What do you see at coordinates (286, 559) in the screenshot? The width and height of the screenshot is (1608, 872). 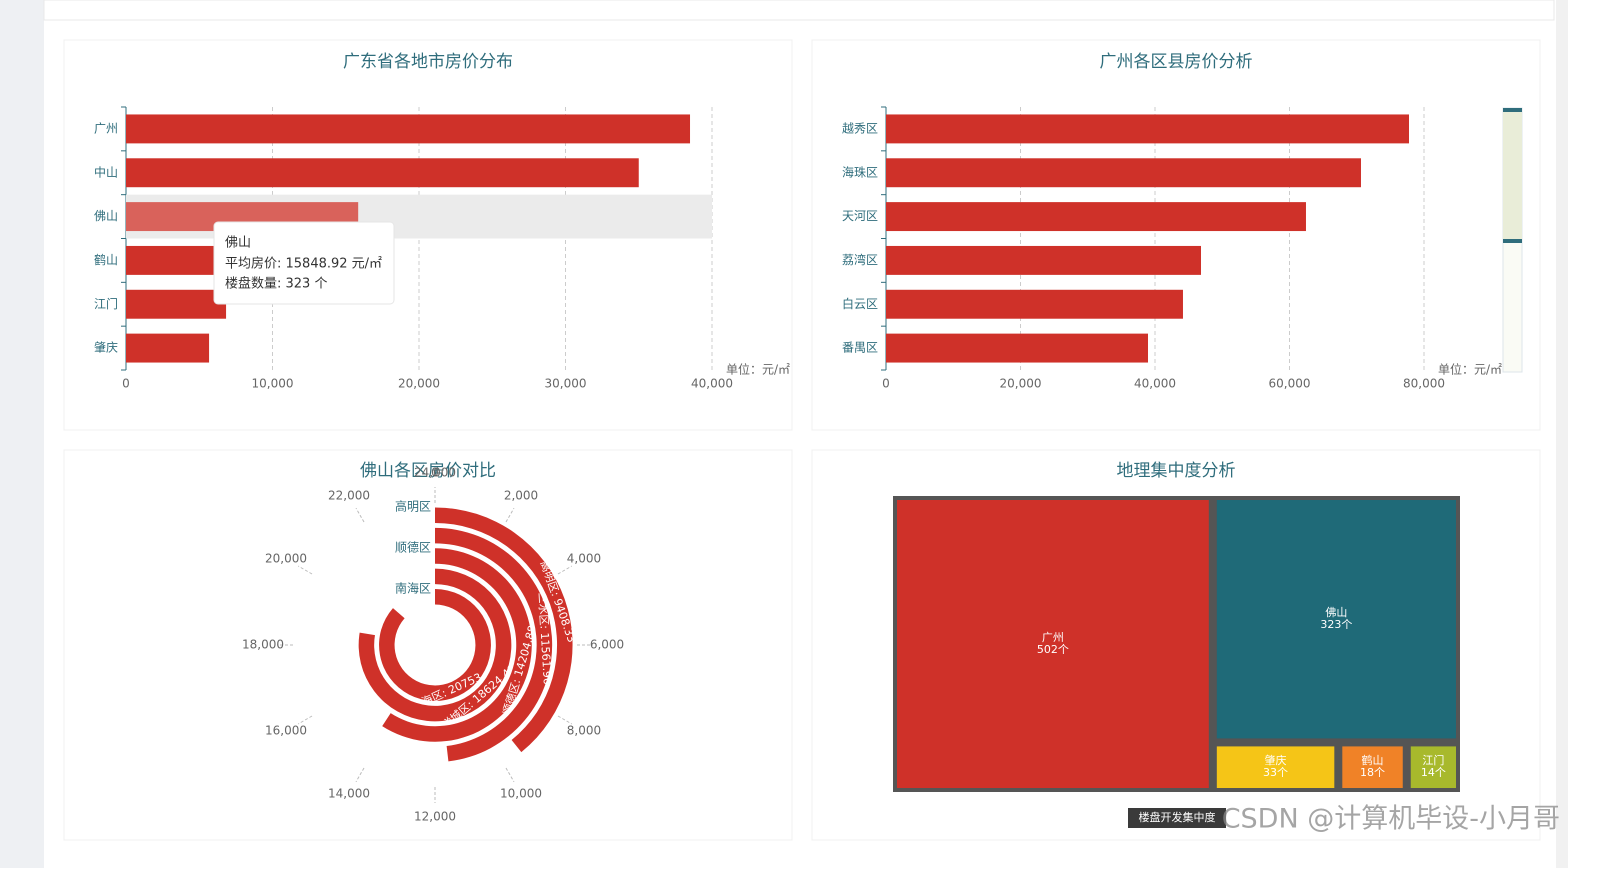 I see `angle-tick-label: 20,000` at bounding box center [286, 559].